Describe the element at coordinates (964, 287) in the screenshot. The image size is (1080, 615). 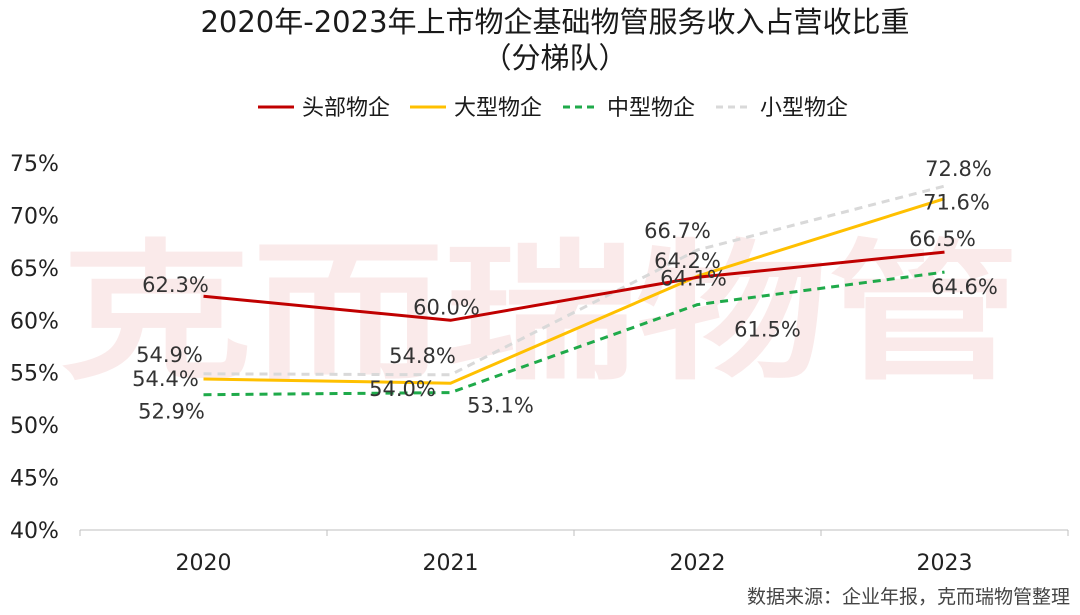
I see `data-label: 64.6%` at that location.